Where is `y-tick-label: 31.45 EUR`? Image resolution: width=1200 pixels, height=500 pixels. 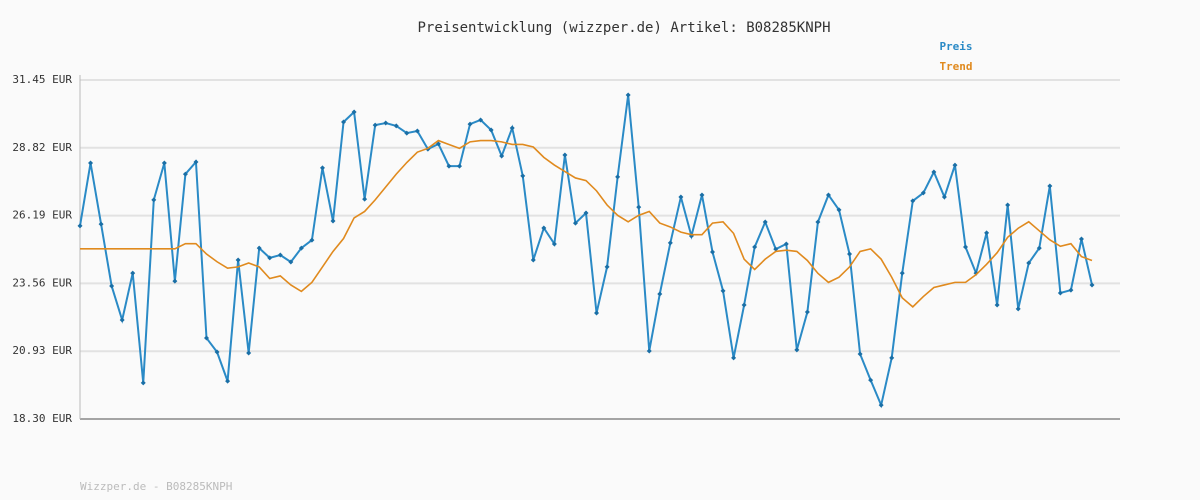
y-tick-label: 31.45 EUR is located at coordinates (42, 79).